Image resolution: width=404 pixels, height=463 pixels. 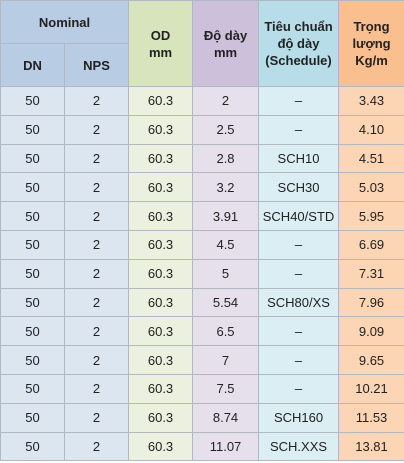 I want to click on header-line: Tiêu chuẩn, so click(x=298, y=26).